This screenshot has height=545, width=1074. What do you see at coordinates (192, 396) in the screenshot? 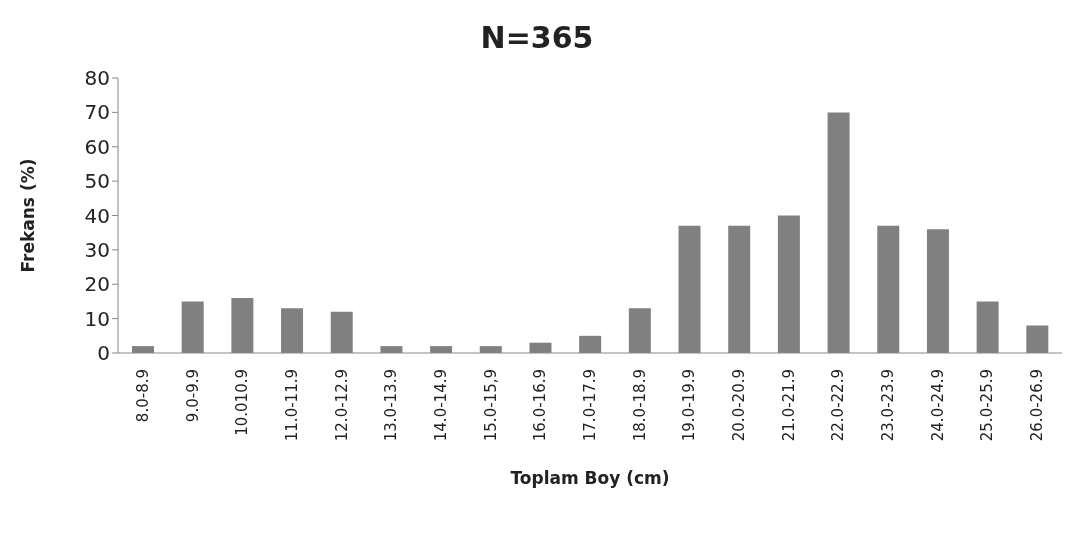
I see `x-tick-label: 9.0-9.9` at bounding box center [192, 396].